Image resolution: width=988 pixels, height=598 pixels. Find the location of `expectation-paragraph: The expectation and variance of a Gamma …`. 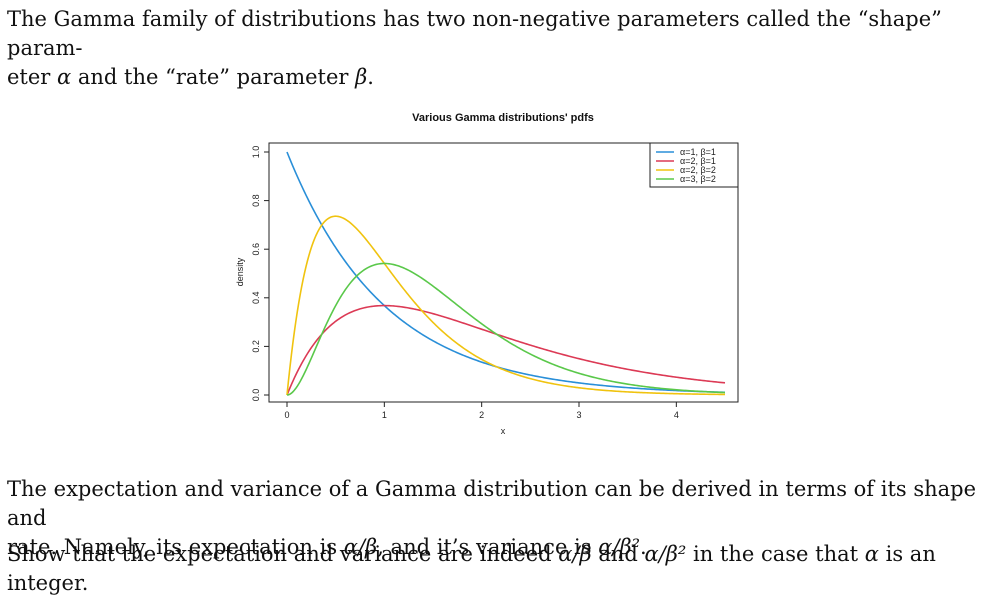

expectation-paragraph: The expectation and variance of a Gamma … is located at coordinates (494, 518).